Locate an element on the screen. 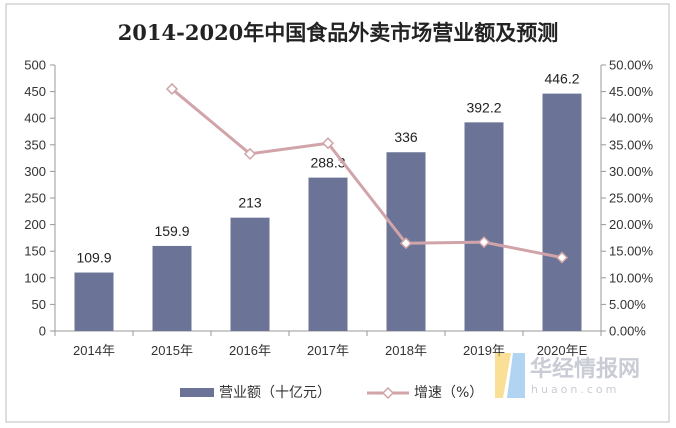 The image size is (676, 428). y-right-tick-label: 30.00% is located at coordinates (631, 171).